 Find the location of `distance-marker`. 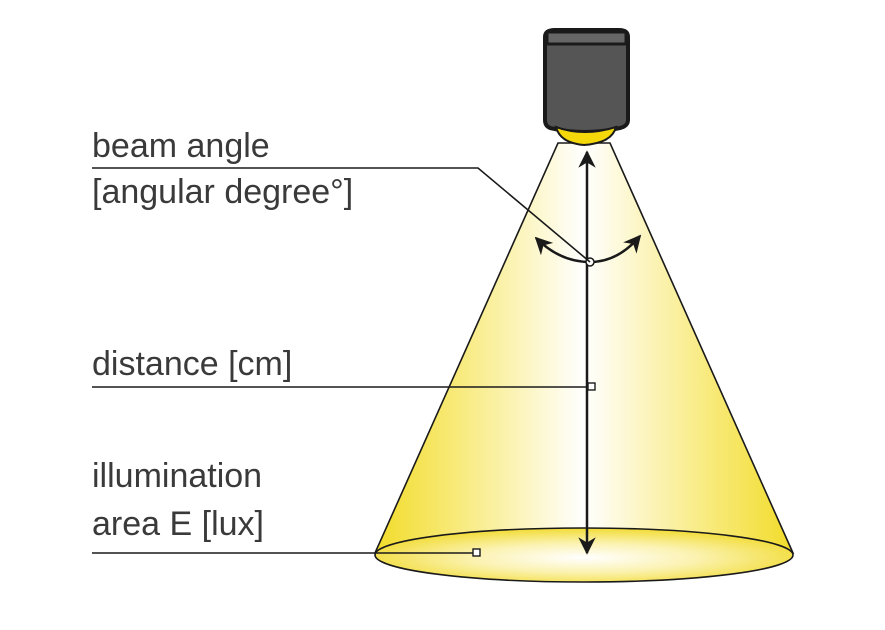

distance-marker is located at coordinates (591, 386).